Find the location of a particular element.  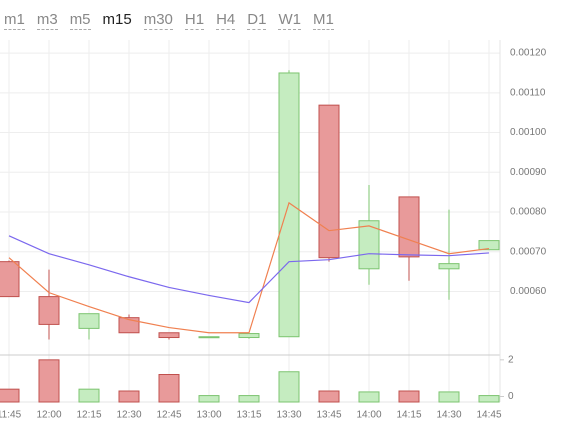

timeframe-button: m30 is located at coordinates (158, 20).